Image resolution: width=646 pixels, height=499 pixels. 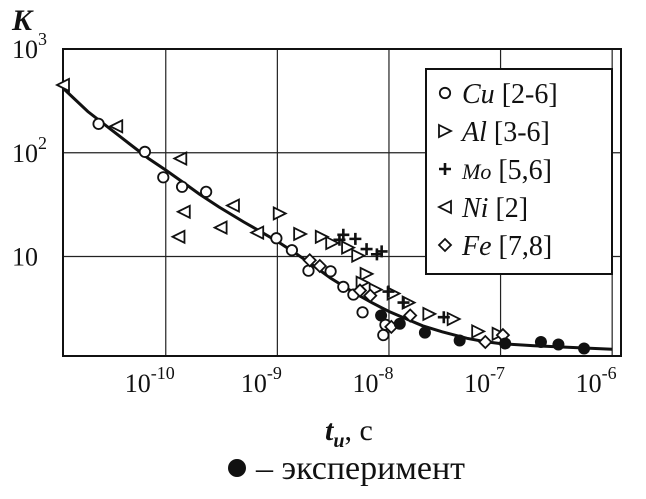 I want to click on y-axis-title: K, so click(x=22, y=20).